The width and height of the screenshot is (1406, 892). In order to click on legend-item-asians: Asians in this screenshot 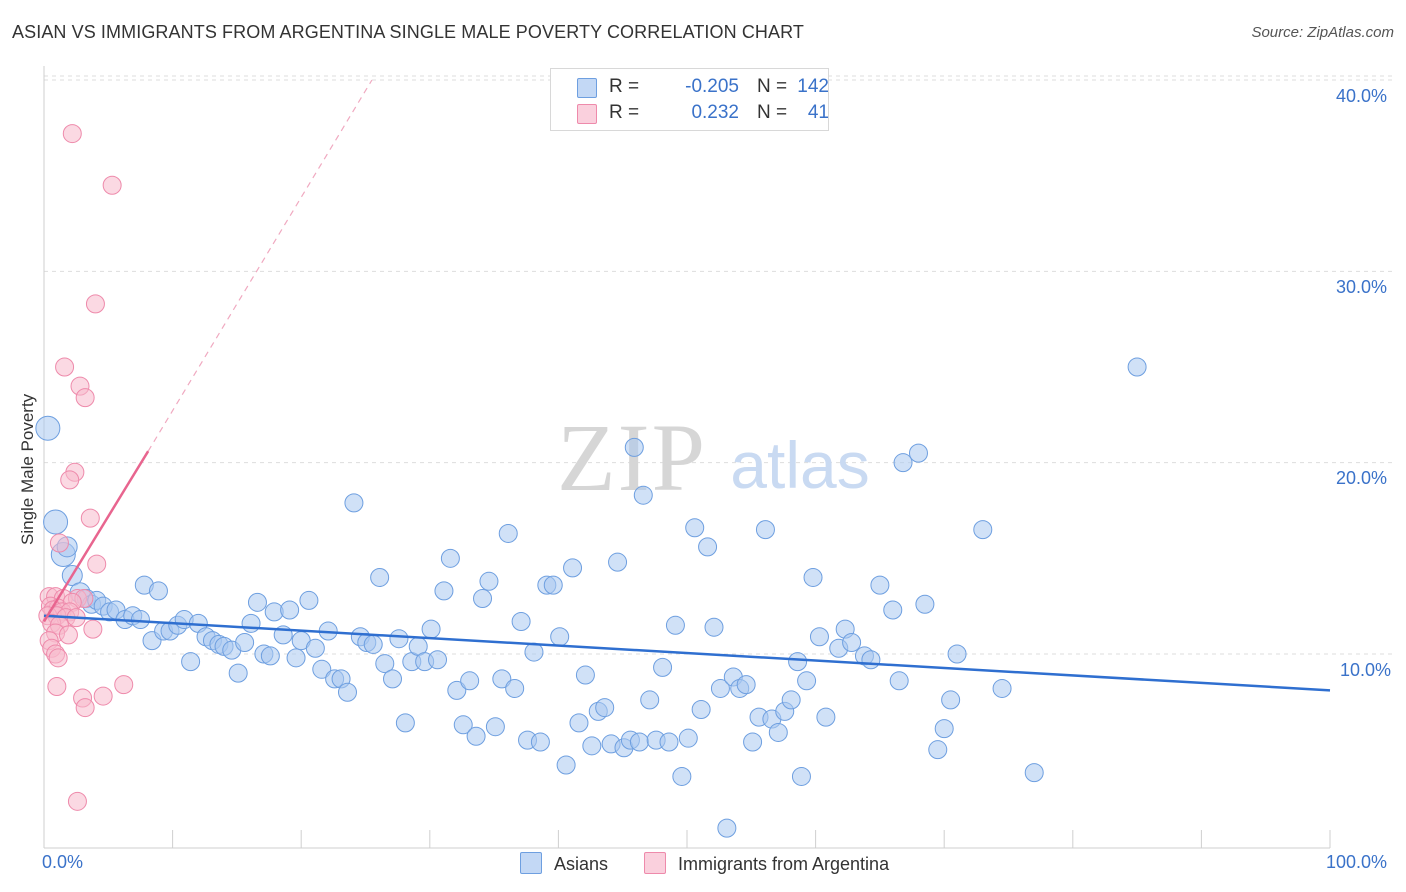, I will do `click(564, 863)`.